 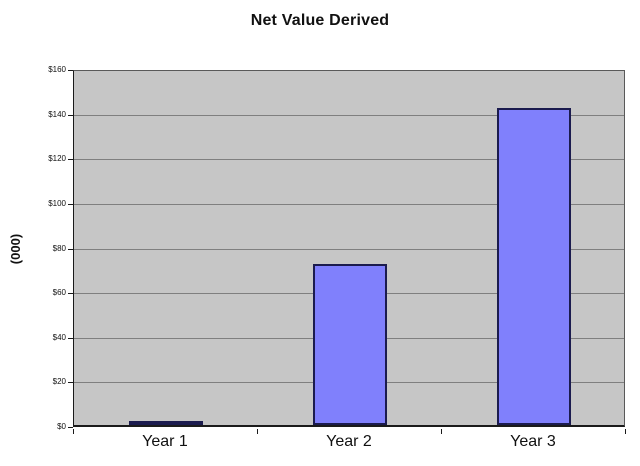 I want to click on y-tick-label: $0, so click(x=61, y=426).